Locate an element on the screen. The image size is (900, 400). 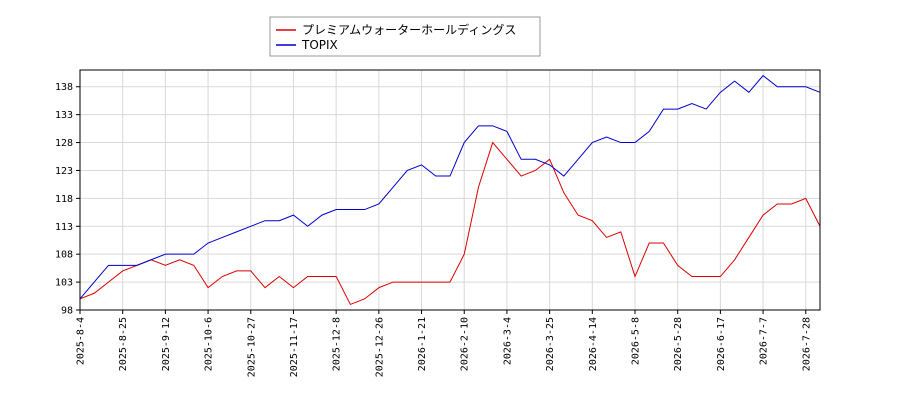
x-tick-label: 2025-11-17 is located at coordinates (294, 347).